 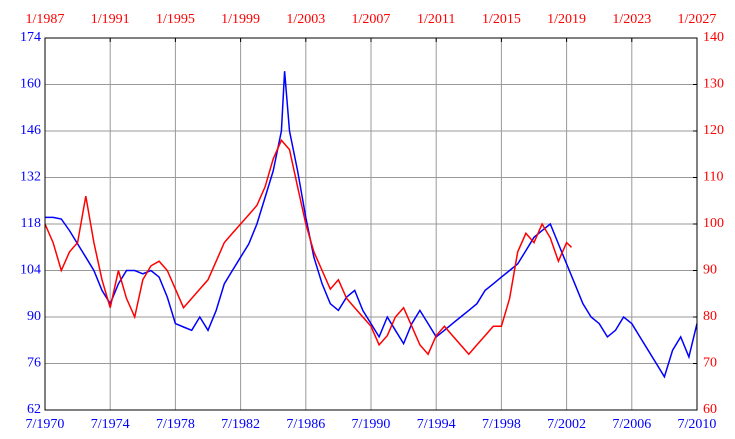 What do you see at coordinates (31, 223) in the screenshot?
I see `y-tick-label: 118` at bounding box center [31, 223].